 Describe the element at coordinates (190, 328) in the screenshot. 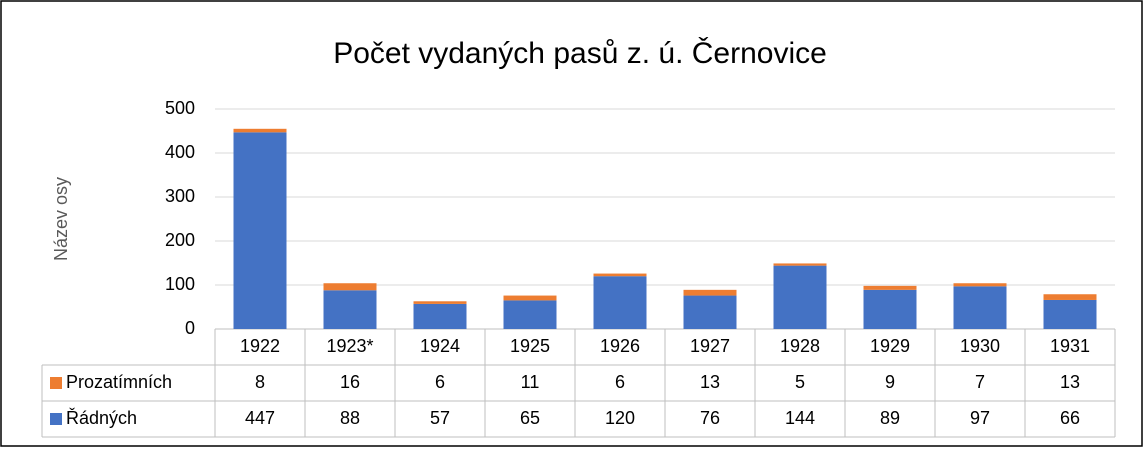

I see `y-tick-label: 0` at that location.